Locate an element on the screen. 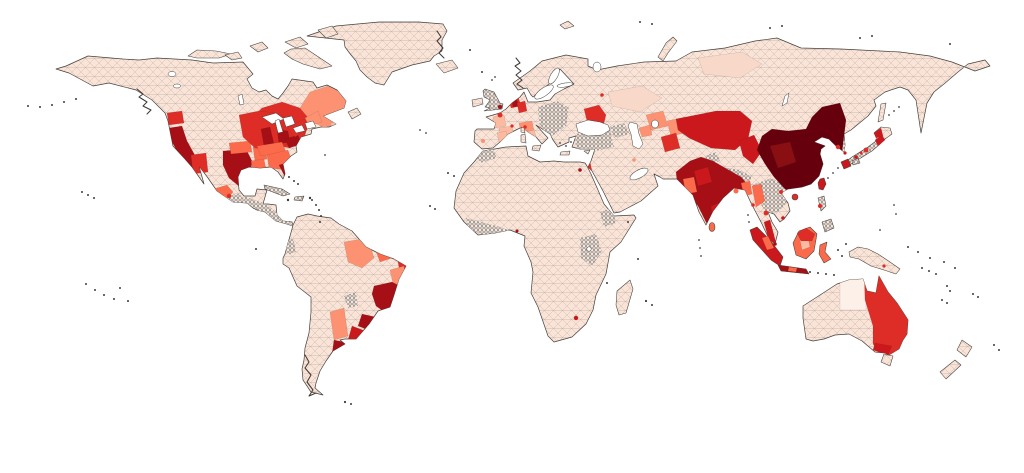 The width and height of the screenshot is (1024, 473). coast-bc-alaska is located at coordinates (144, 101).